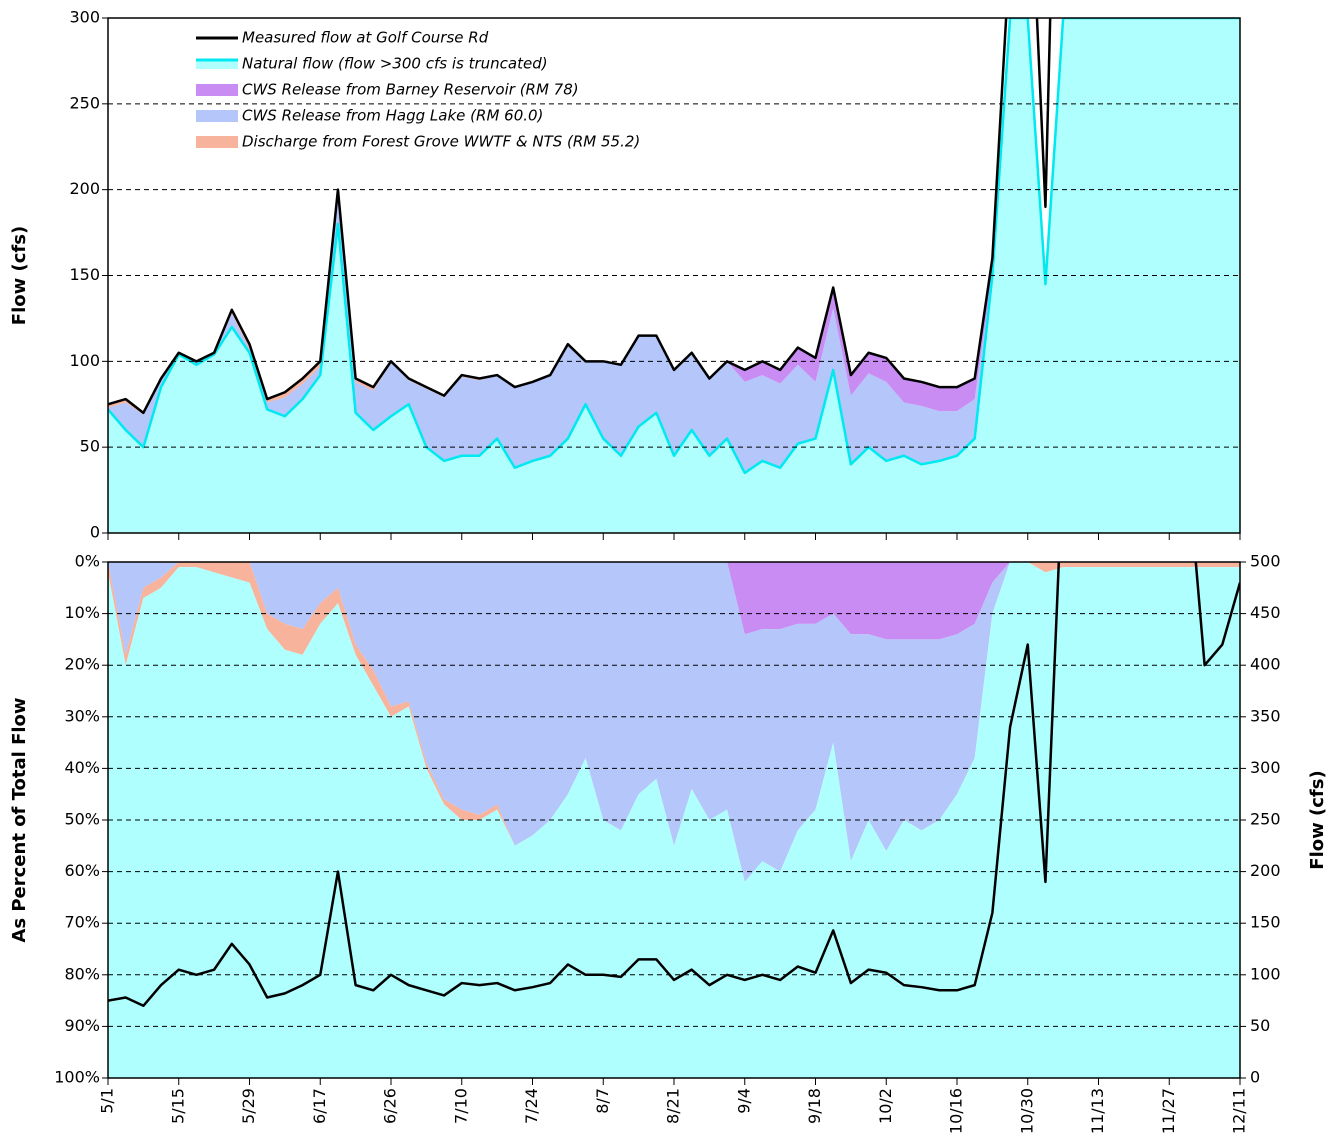 The image size is (1340, 1144). What do you see at coordinates (107, 1101) in the screenshot?
I see `x-tick-label: 5/1` at bounding box center [107, 1101].